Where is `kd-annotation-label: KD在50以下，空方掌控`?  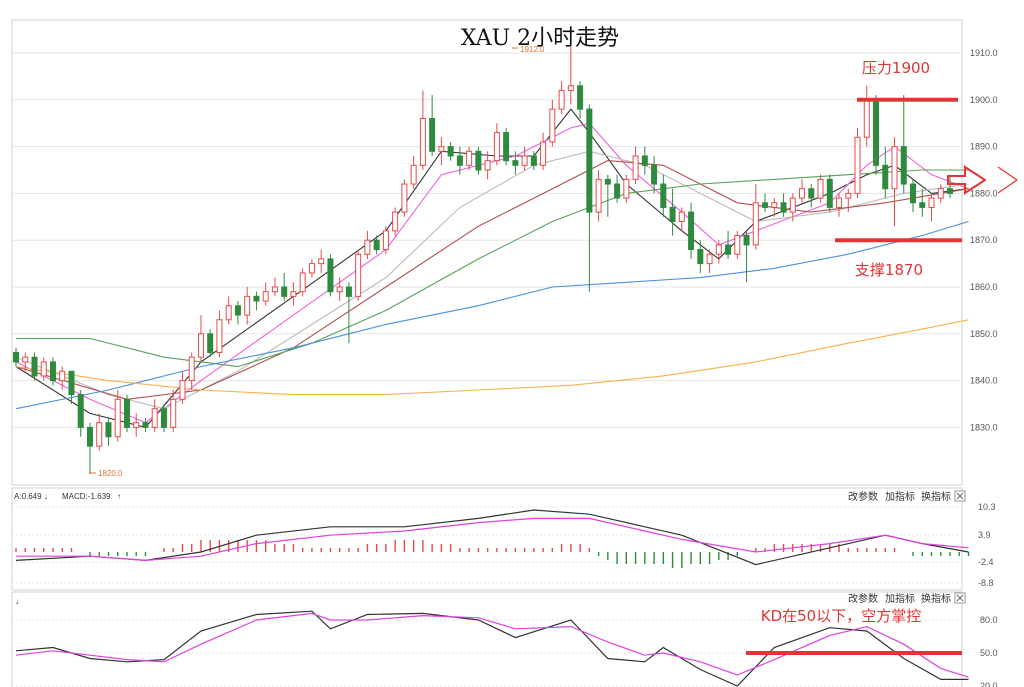 kd-annotation-label: KD在50以下，空方掌控 is located at coordinates (841, 616).